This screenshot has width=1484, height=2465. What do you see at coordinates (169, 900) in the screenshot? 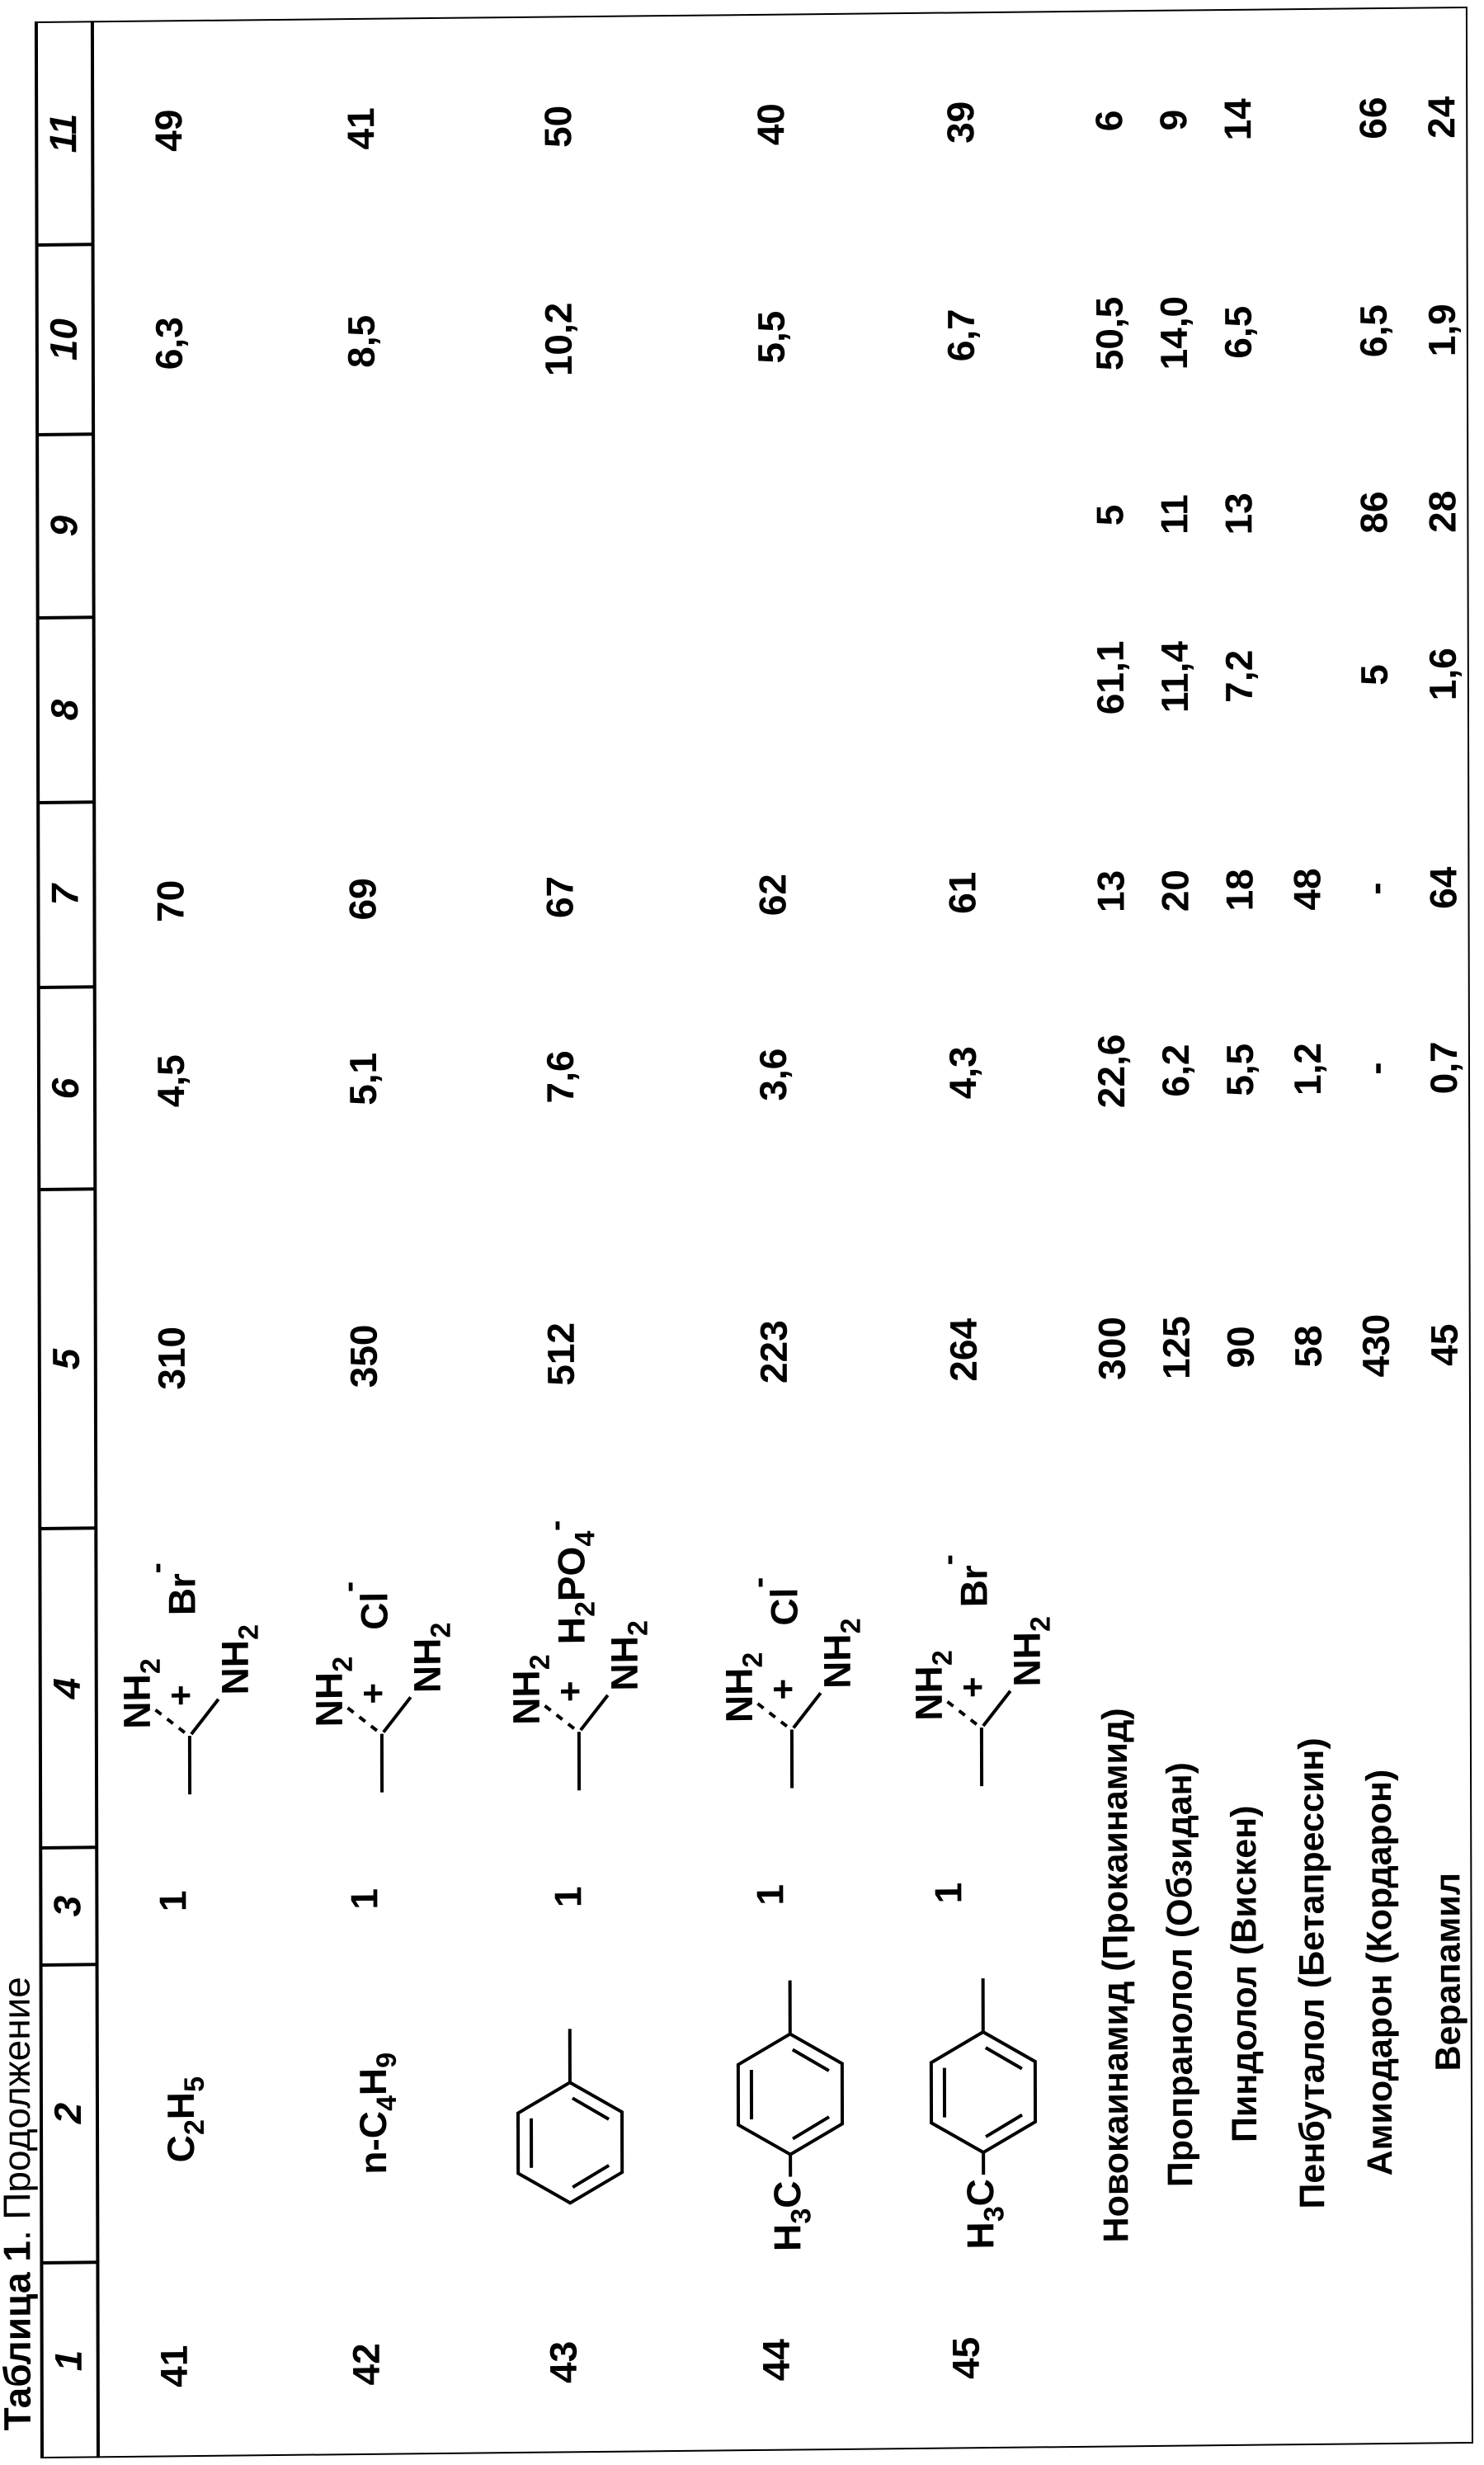
I see `svg-text: 70` at bounding box center [169, 900].